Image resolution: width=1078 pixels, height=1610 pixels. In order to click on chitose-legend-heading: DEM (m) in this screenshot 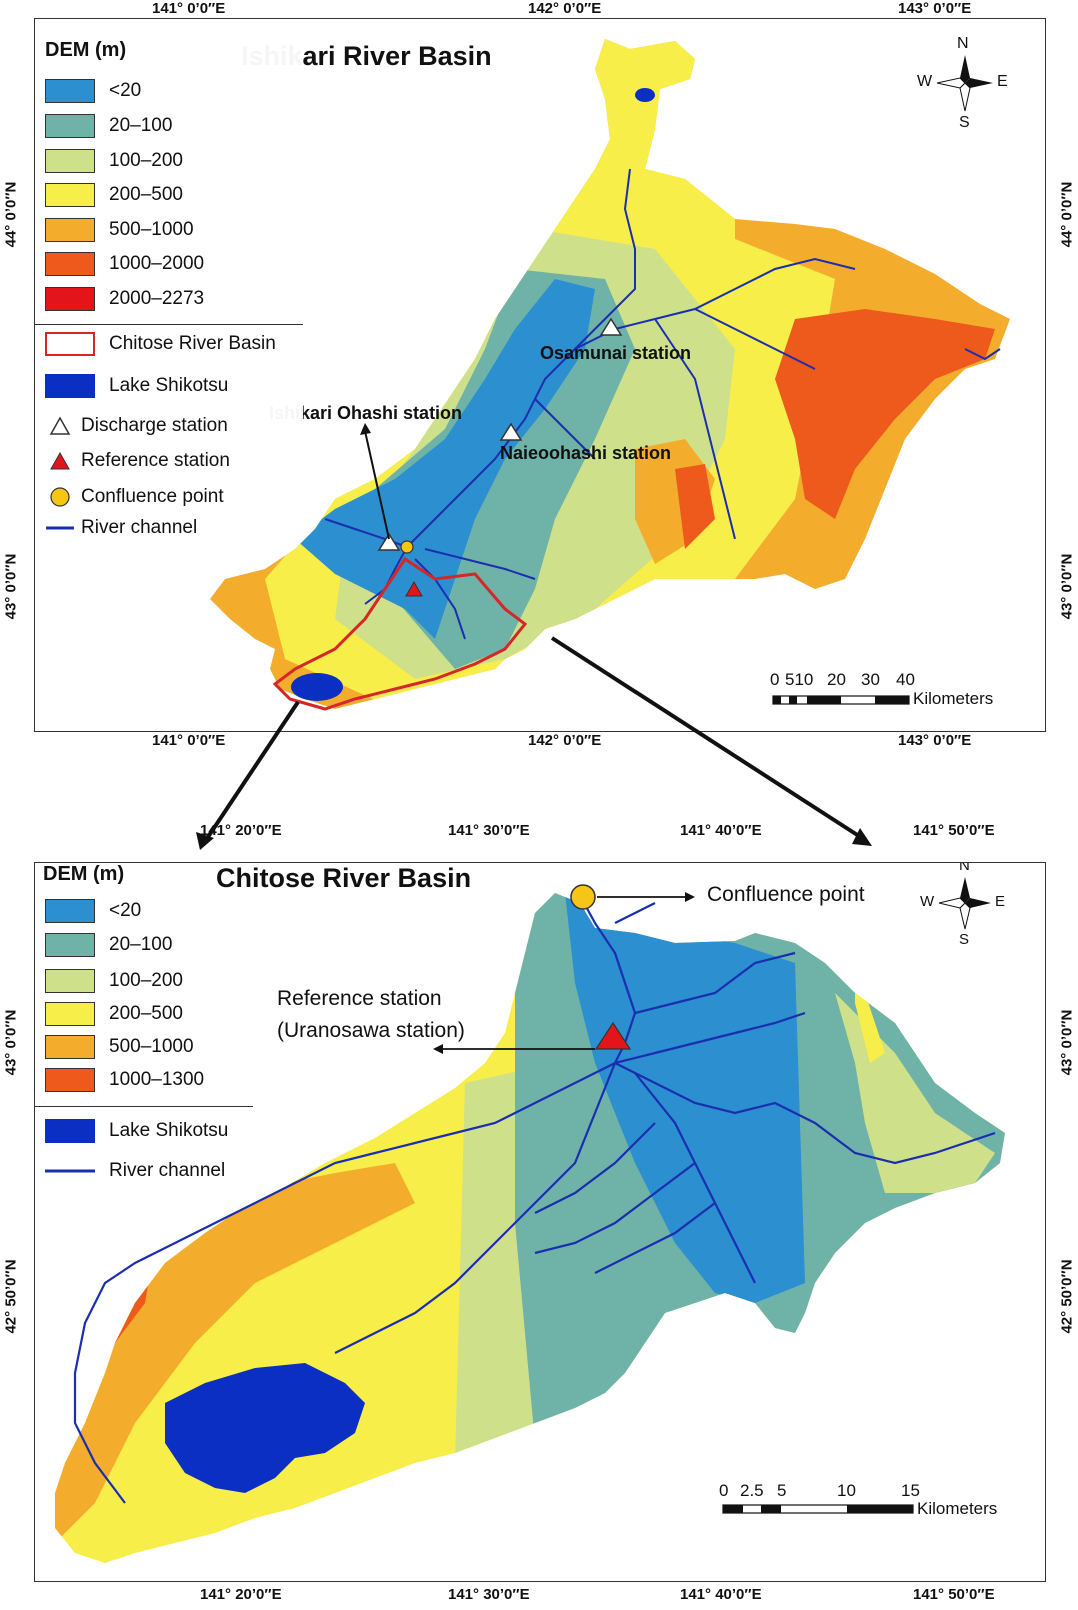, I will do `click(84, 874)`.